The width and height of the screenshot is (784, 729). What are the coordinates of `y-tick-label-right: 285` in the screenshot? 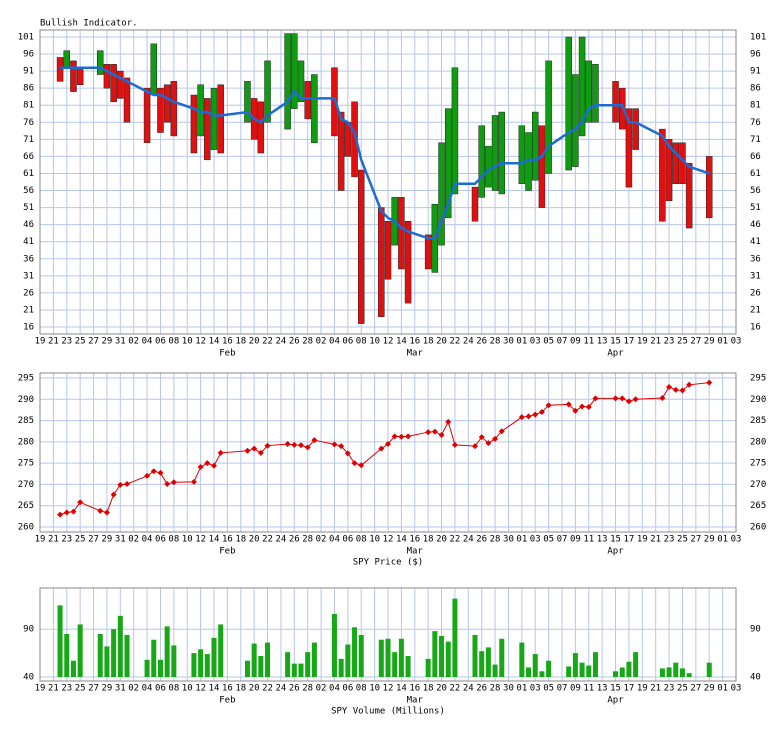 It's located at (758, 421).